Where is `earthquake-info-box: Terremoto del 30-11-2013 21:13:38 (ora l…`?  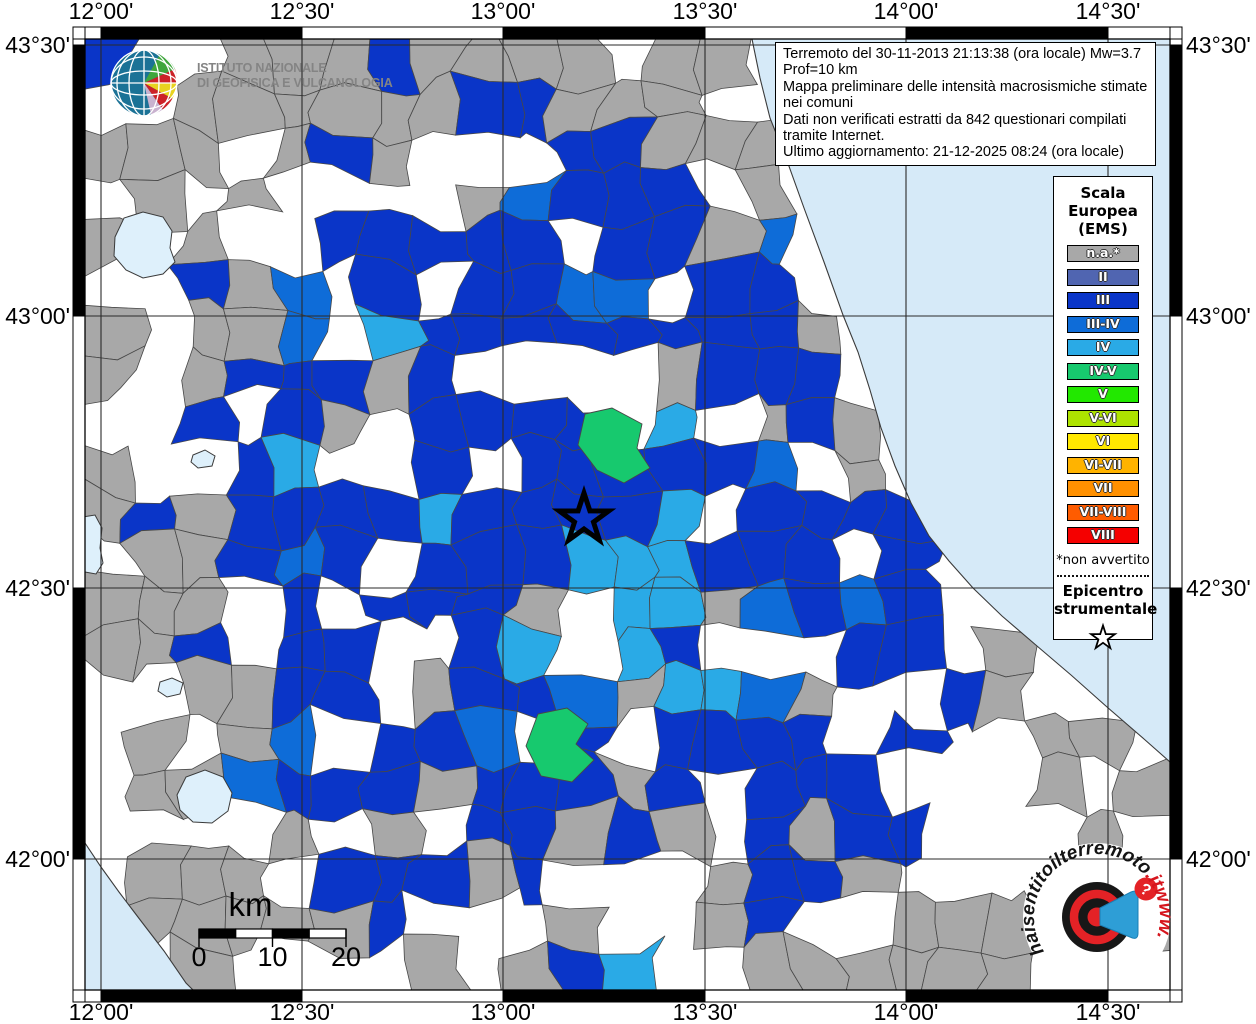 earthquake-info-box: Terremoto del 30-11-2013 21:13:38 (ora l… is located at coordinates (965, 104).